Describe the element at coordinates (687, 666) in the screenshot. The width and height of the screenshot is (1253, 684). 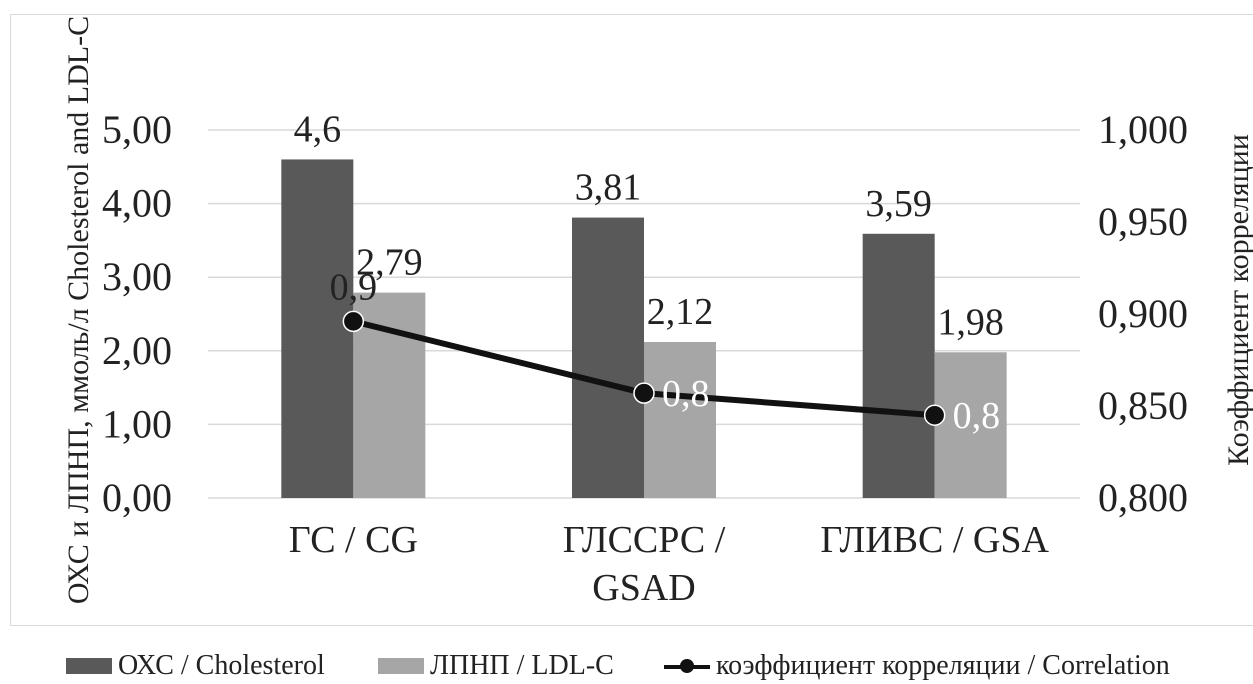
I see `legend-line-marker-icon` at that location.